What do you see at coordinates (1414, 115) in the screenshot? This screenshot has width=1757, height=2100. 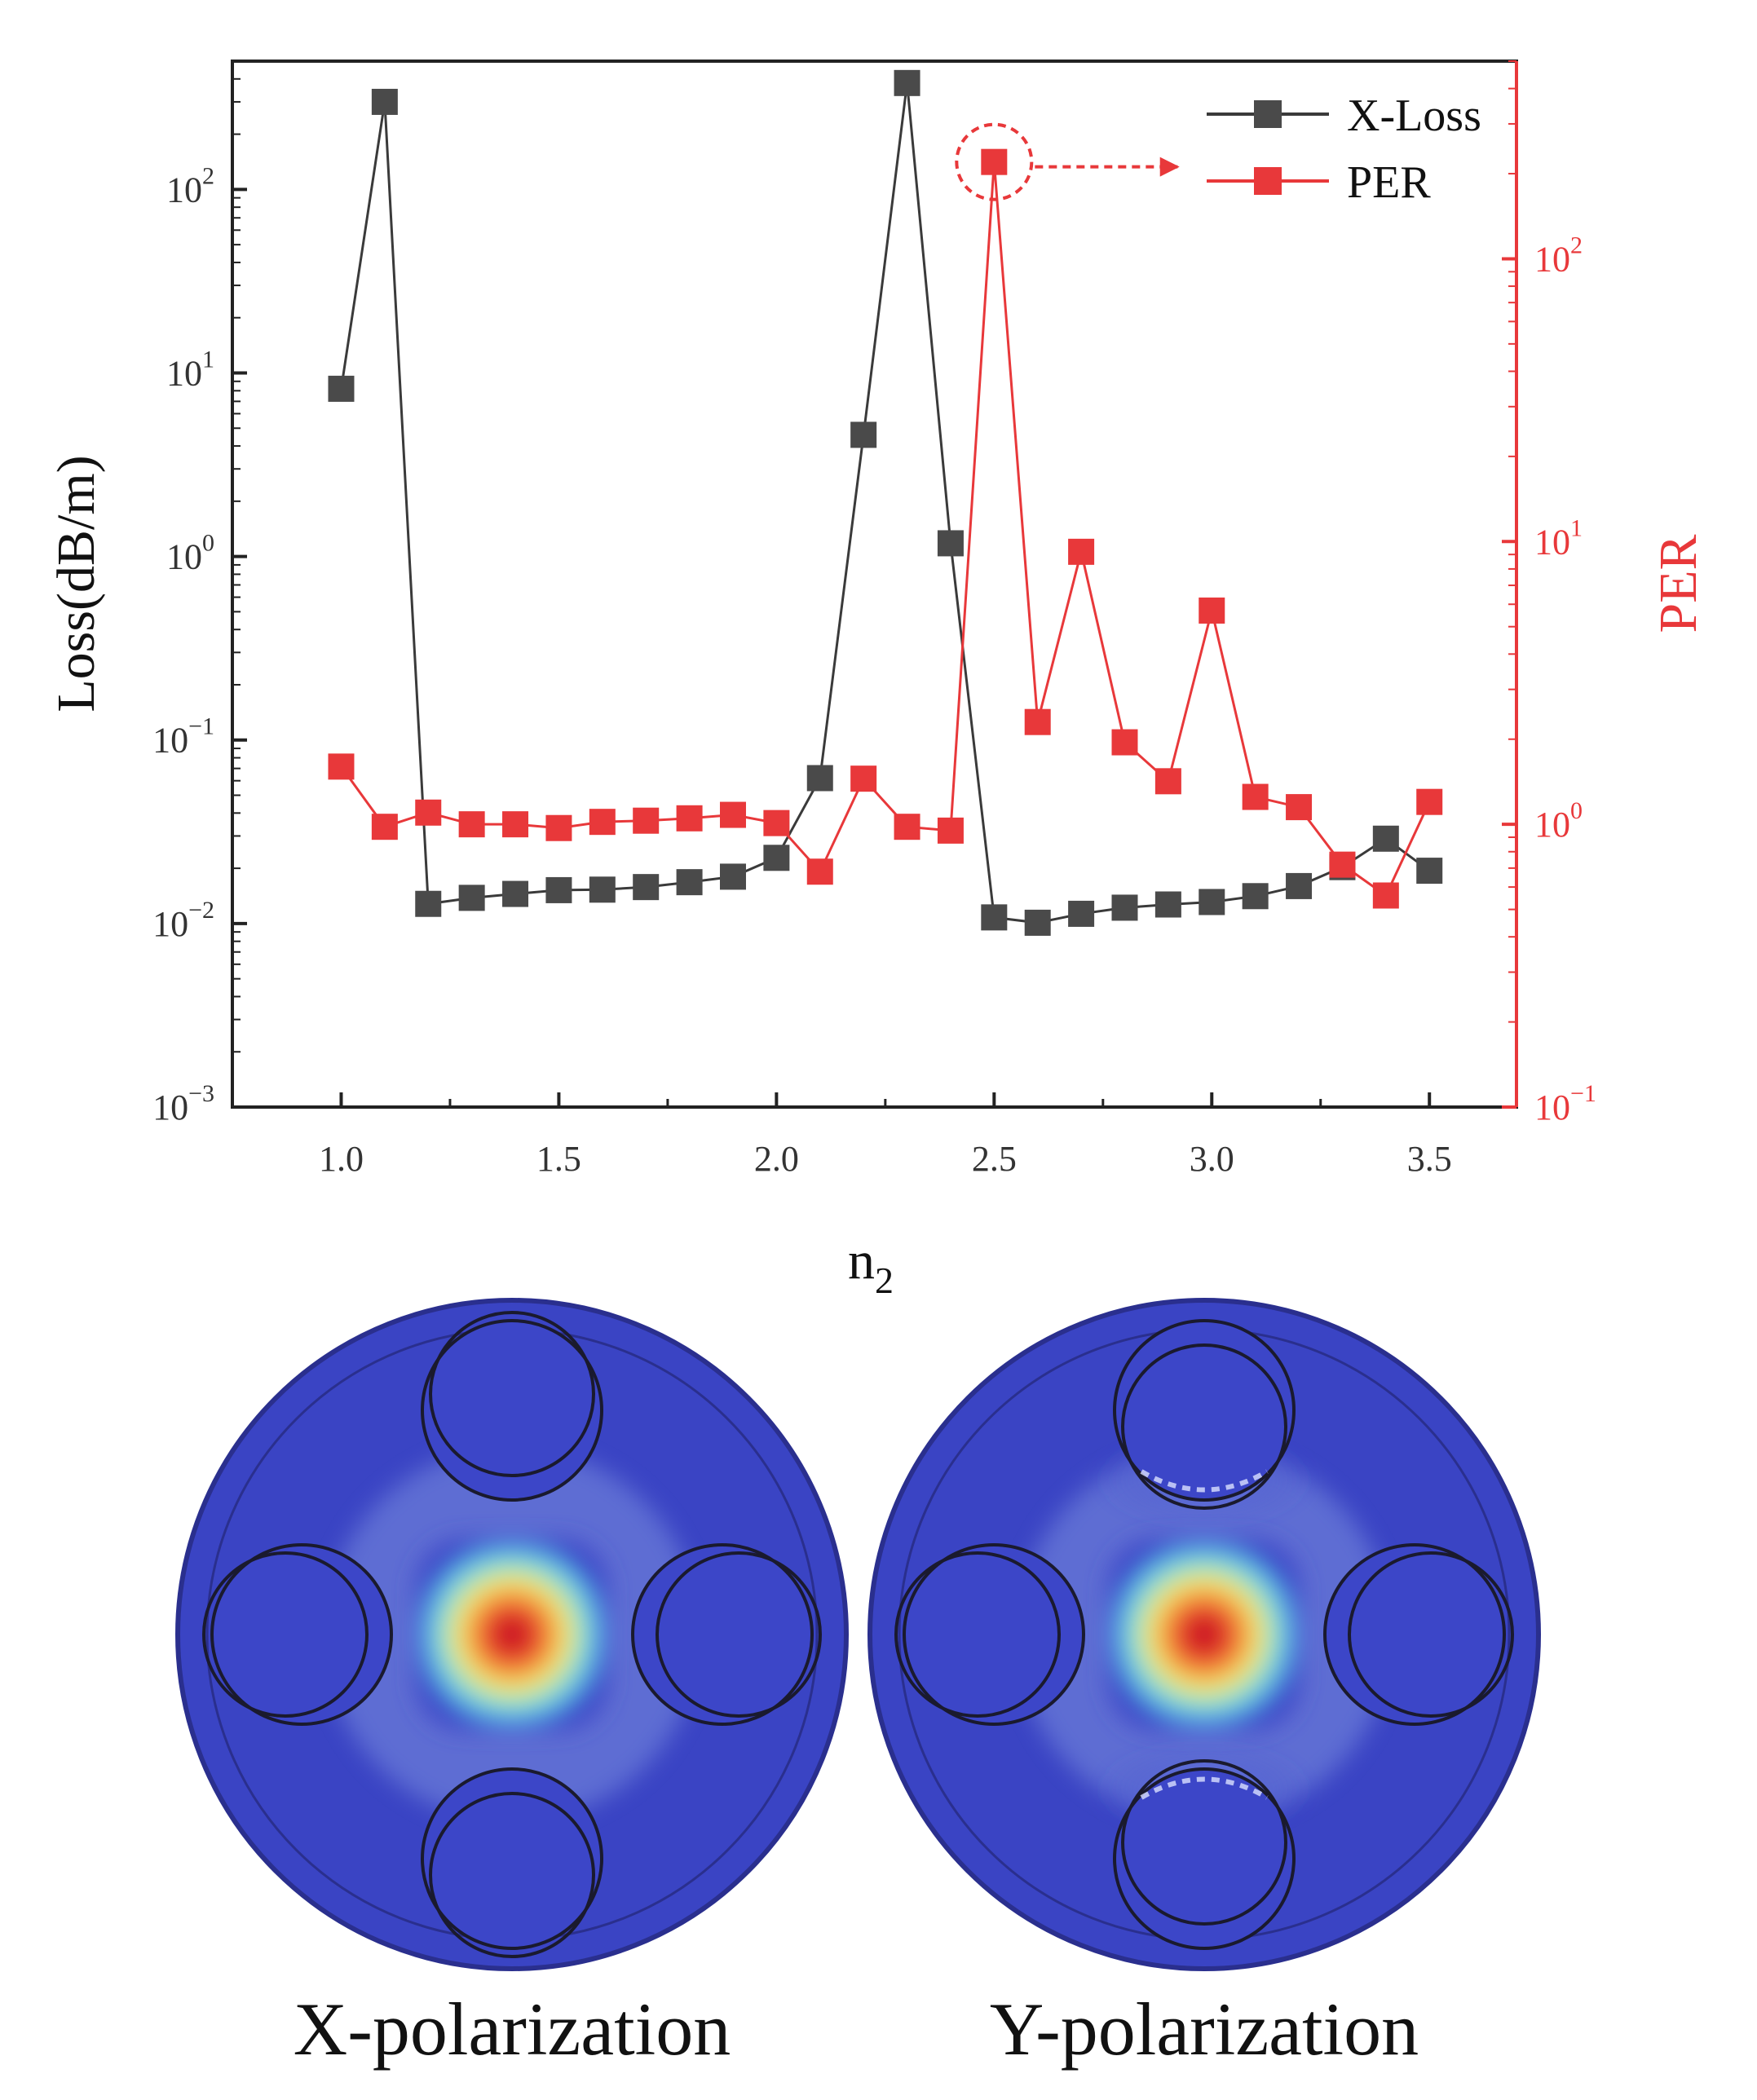 I see `legend-xloss-label: X-Loss` at bounding box center [1414, 115].